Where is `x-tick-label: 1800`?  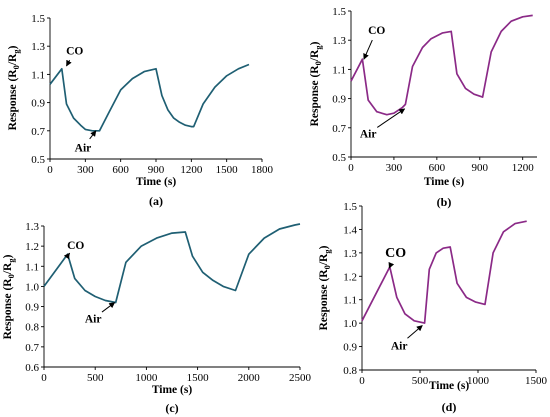
x-tick-label: 1800 is located at coordinates (262, 170).